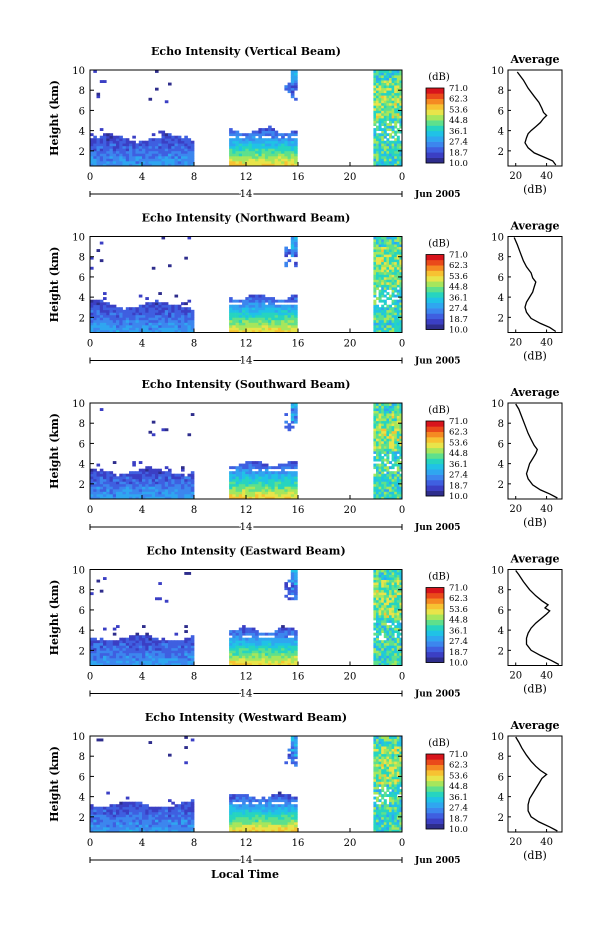 This screenshot has height=934, width=616. What do you see at coordinates (458, 132) in the screenshot?
I see `colorbar-label: 36.1` at bounding box center [458, 132].